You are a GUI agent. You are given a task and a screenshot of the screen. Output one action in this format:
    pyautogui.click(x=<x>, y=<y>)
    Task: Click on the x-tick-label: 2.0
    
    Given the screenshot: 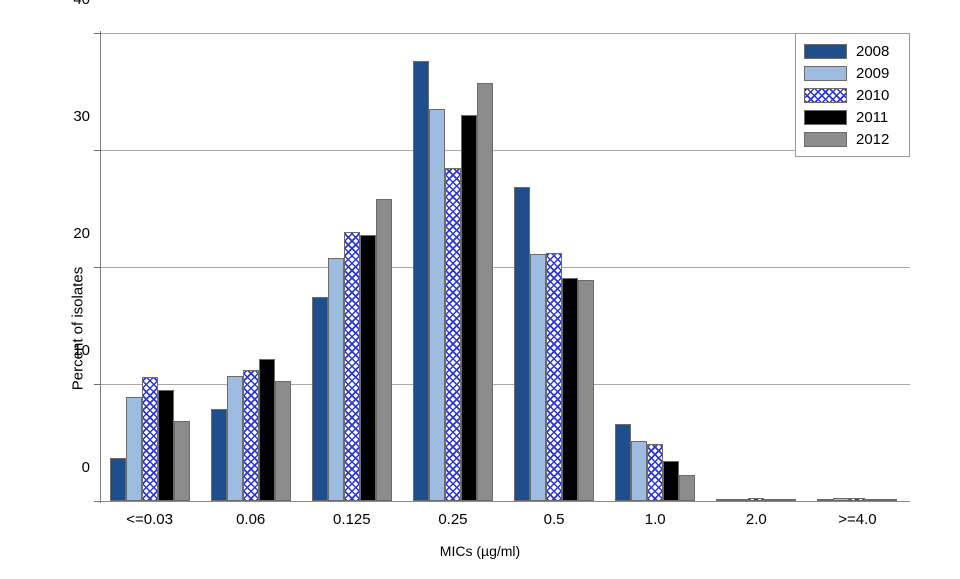 What is the action you would take?
    pyautogui.click(x=756, y=519)
    